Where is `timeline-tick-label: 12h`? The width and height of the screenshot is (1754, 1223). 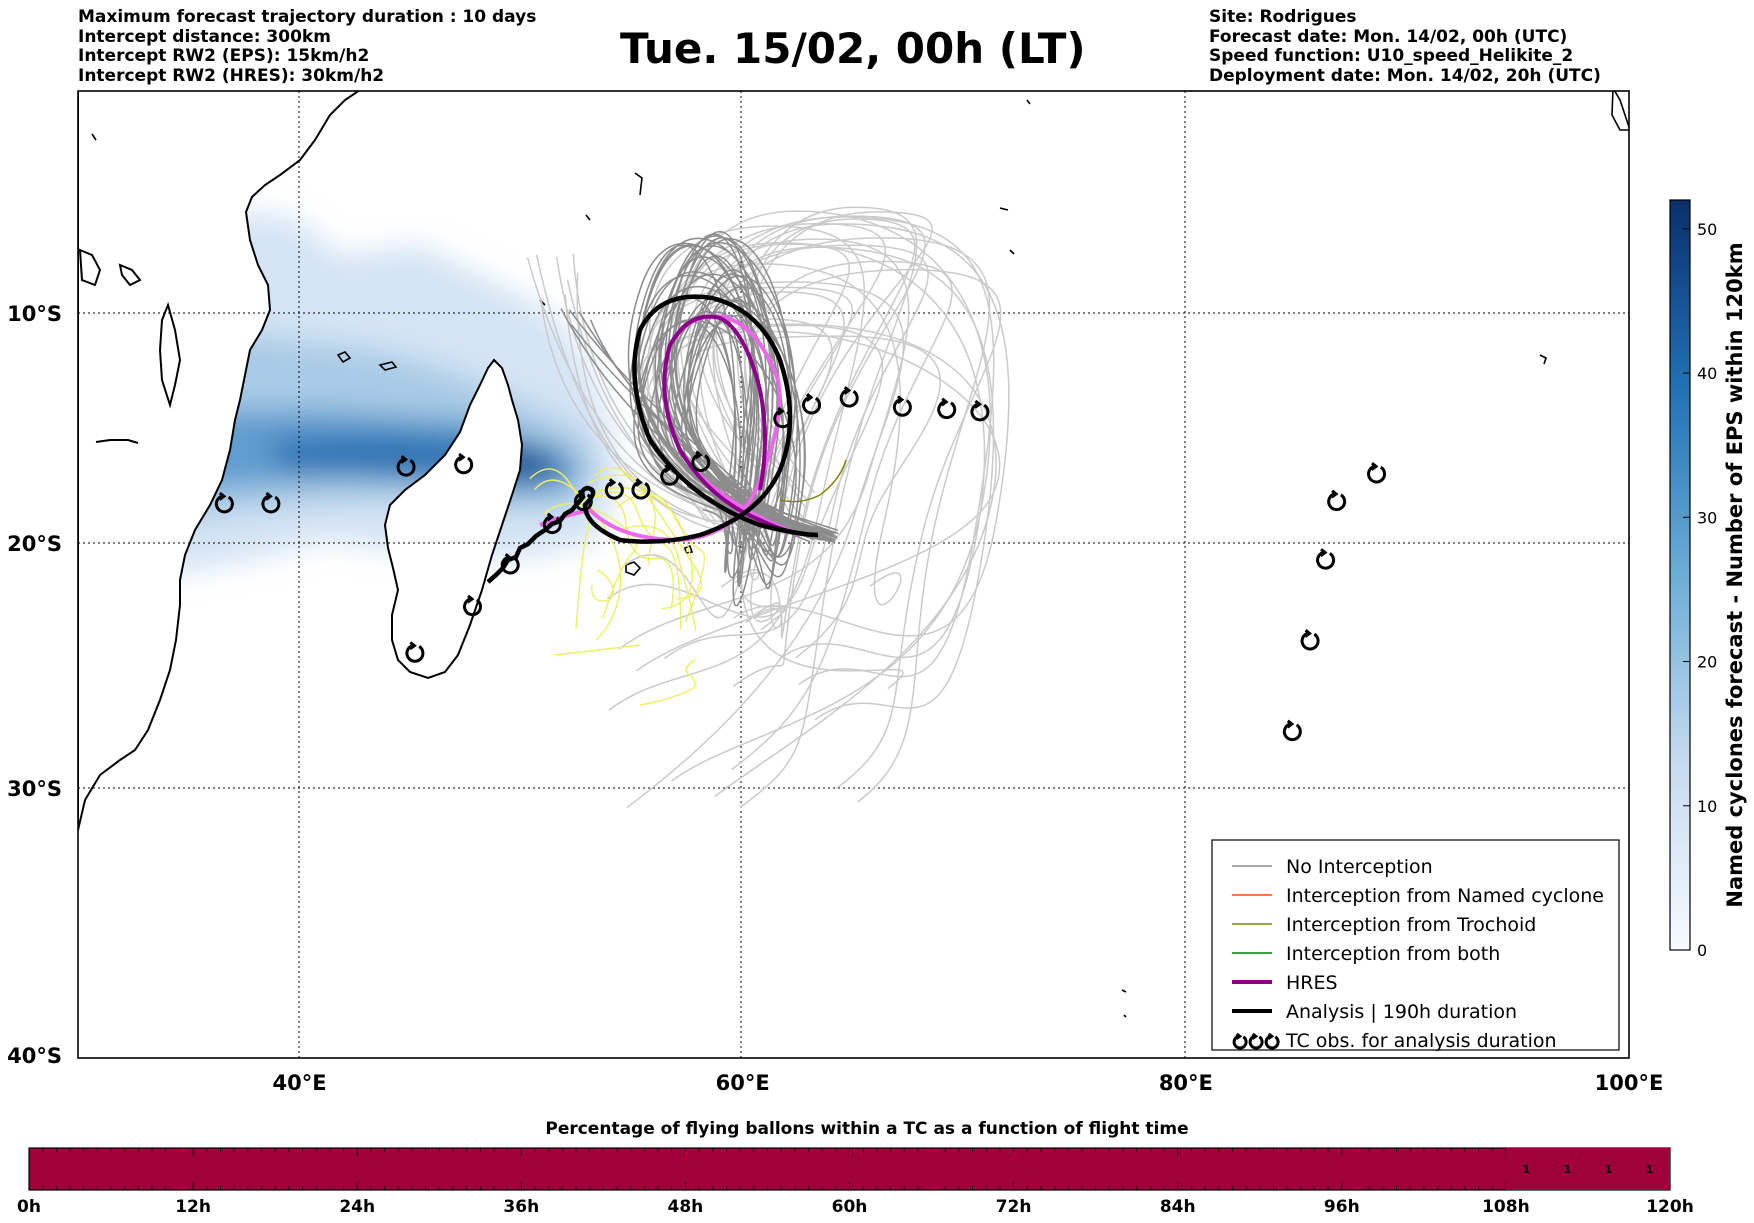 timeline-tick-label: 12h is located at coordinates (193, 1207).